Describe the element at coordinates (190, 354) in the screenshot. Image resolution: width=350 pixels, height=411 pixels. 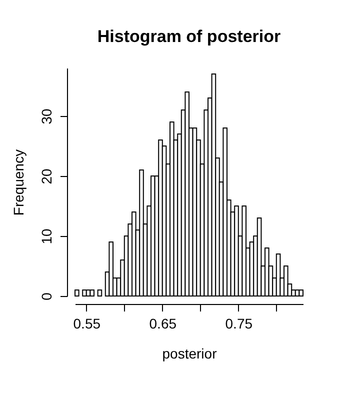
I see `x-axis-title: posterior` at that location.